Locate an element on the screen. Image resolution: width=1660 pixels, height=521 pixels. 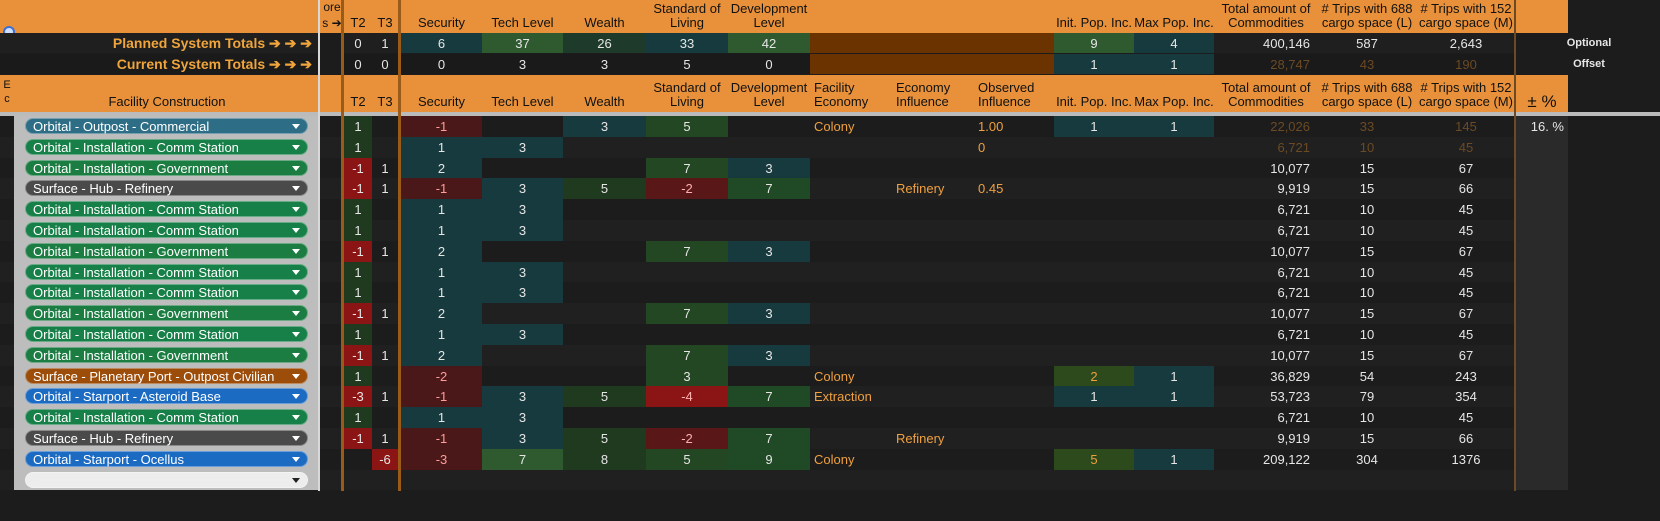
cell-security: -3 is located at coordinates (441, 459).